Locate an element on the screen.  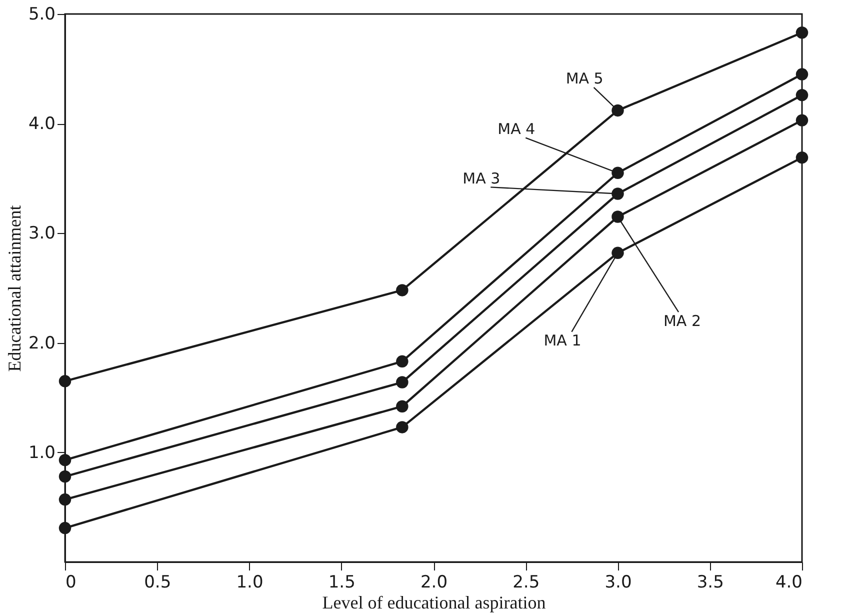
x-tick-label: 1.0 is located at coordinates (250, 582).